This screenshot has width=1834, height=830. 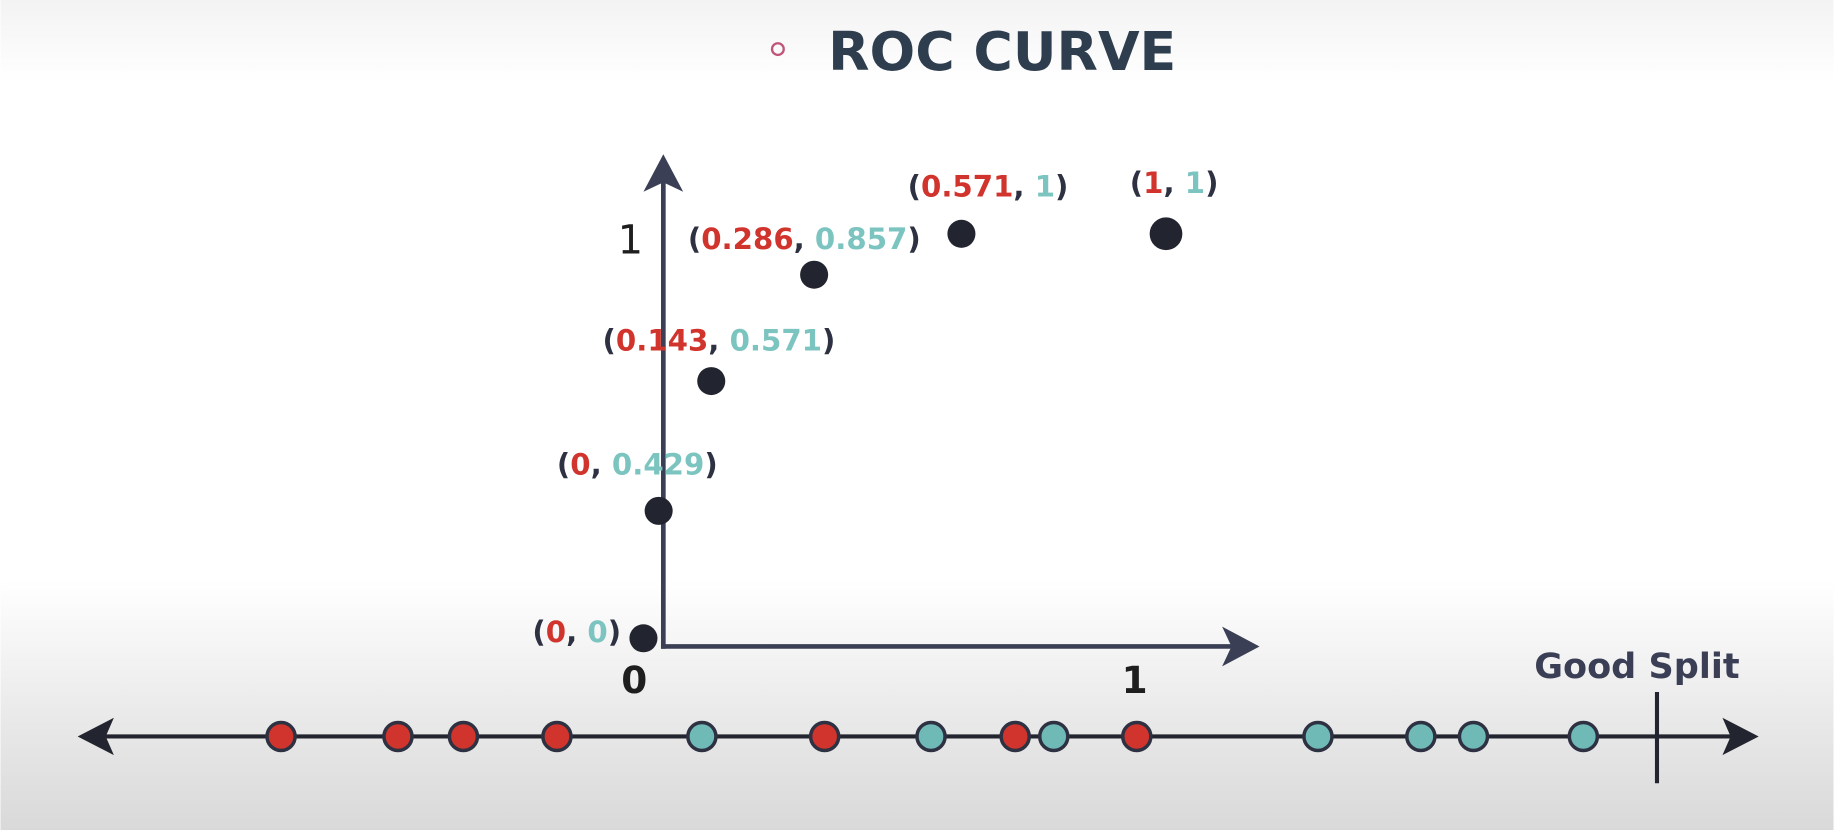 I want to click on y-axis-label: 1, so click(x=630, y=241).